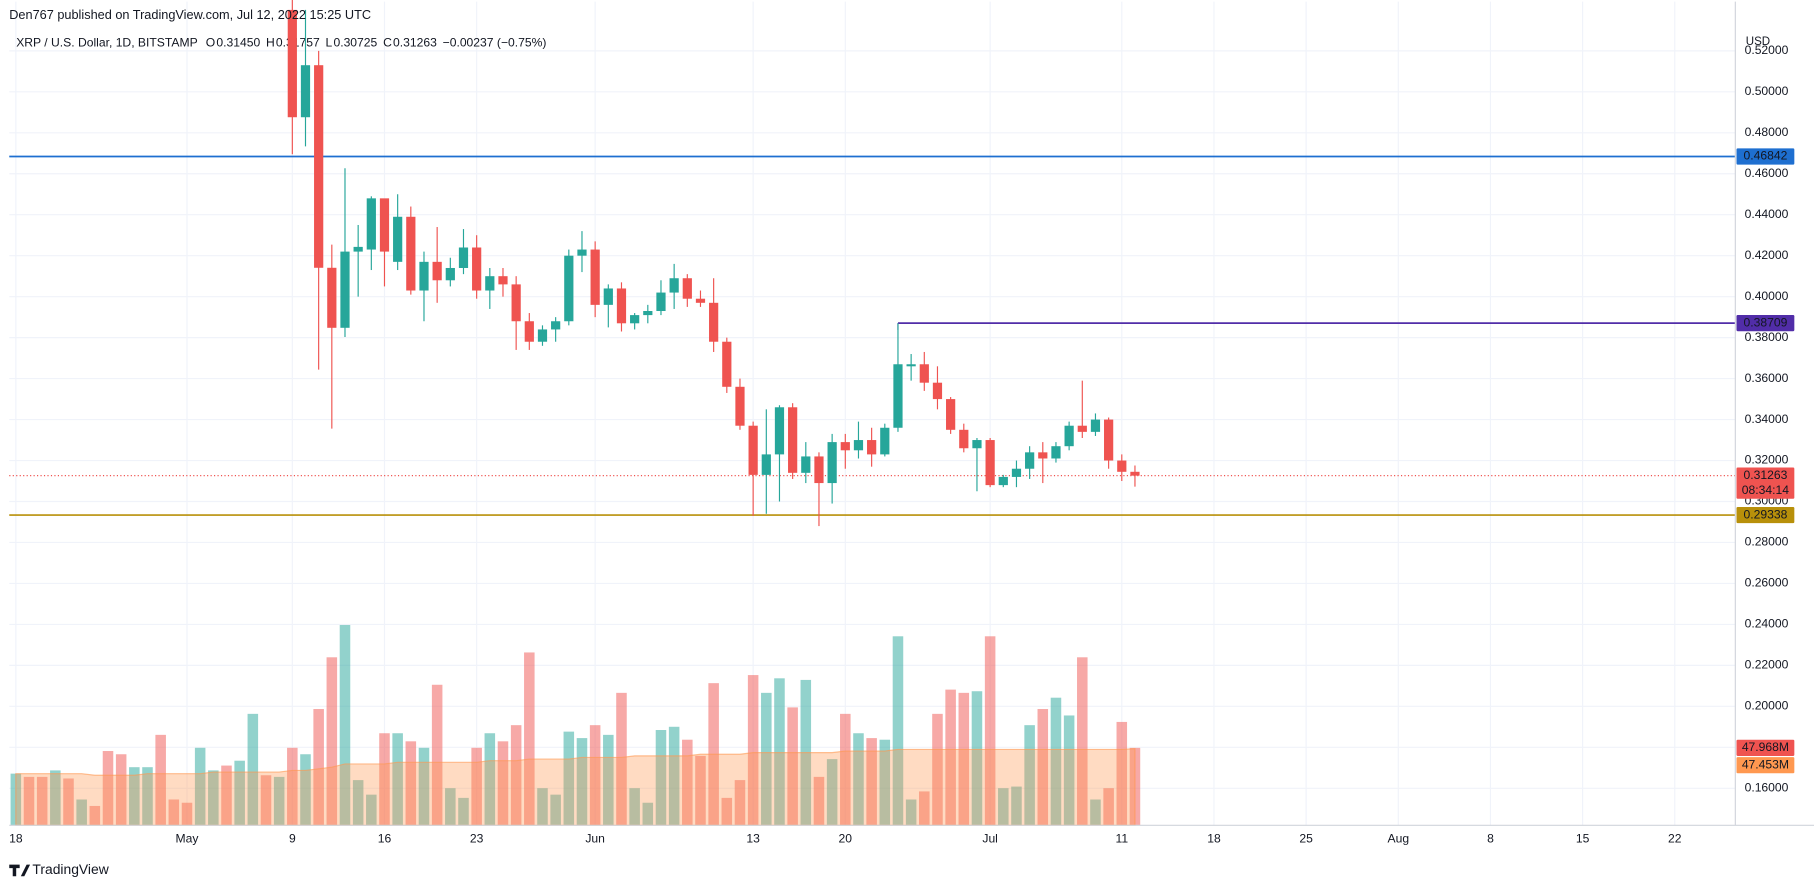  I want to click on legend-field-value: 0.30725, so click(355, 42).